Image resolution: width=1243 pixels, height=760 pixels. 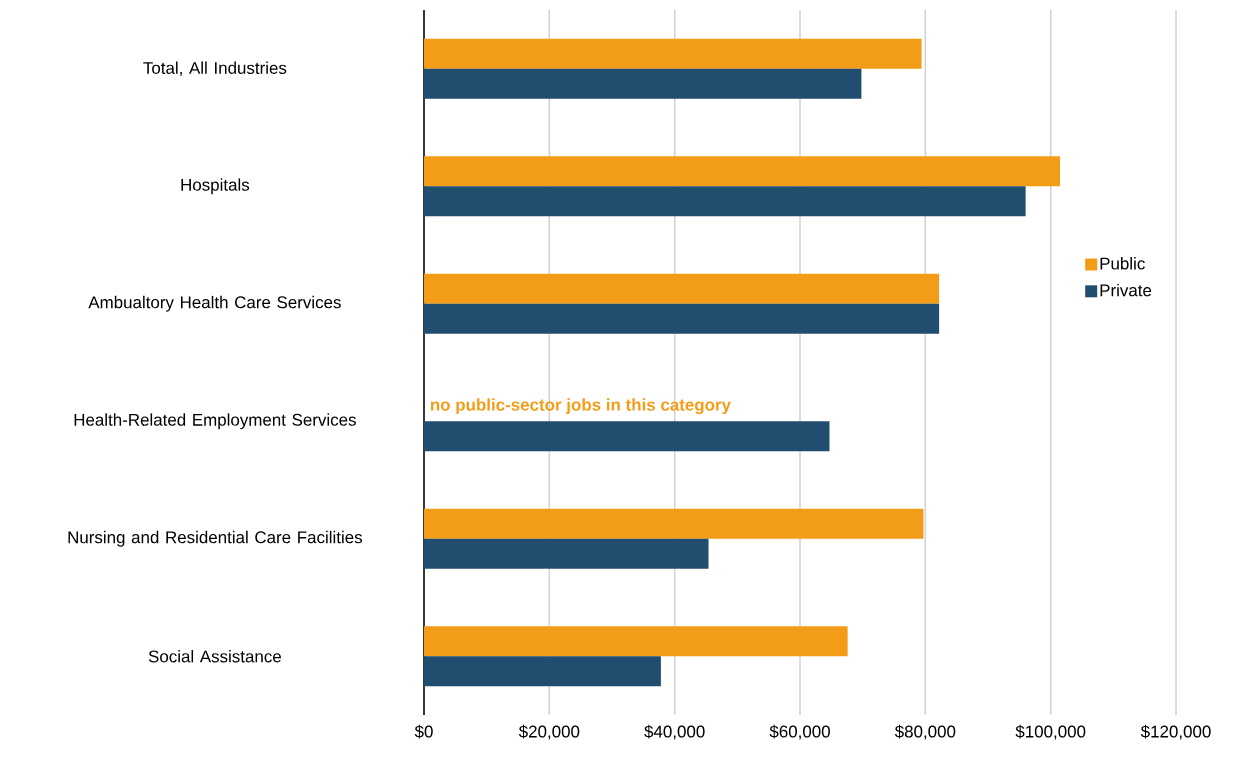 What do you see at coordinates (215, 186) in the screenshot?
I see `y-tick-label: Hospitals` at bounding box center [215, 186].